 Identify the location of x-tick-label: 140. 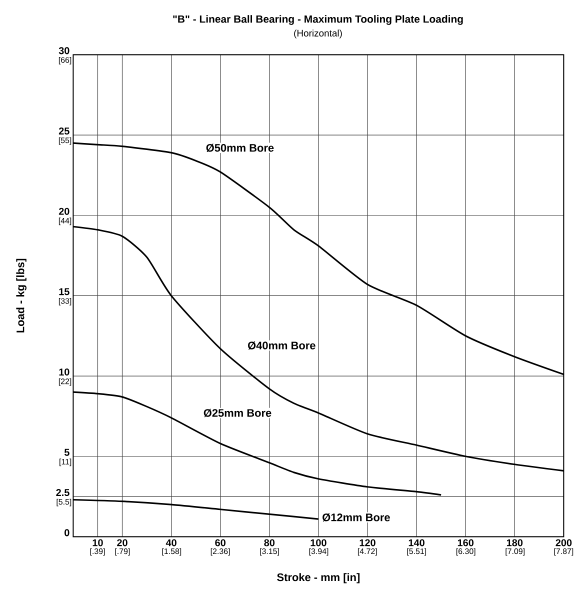
(416, 542).